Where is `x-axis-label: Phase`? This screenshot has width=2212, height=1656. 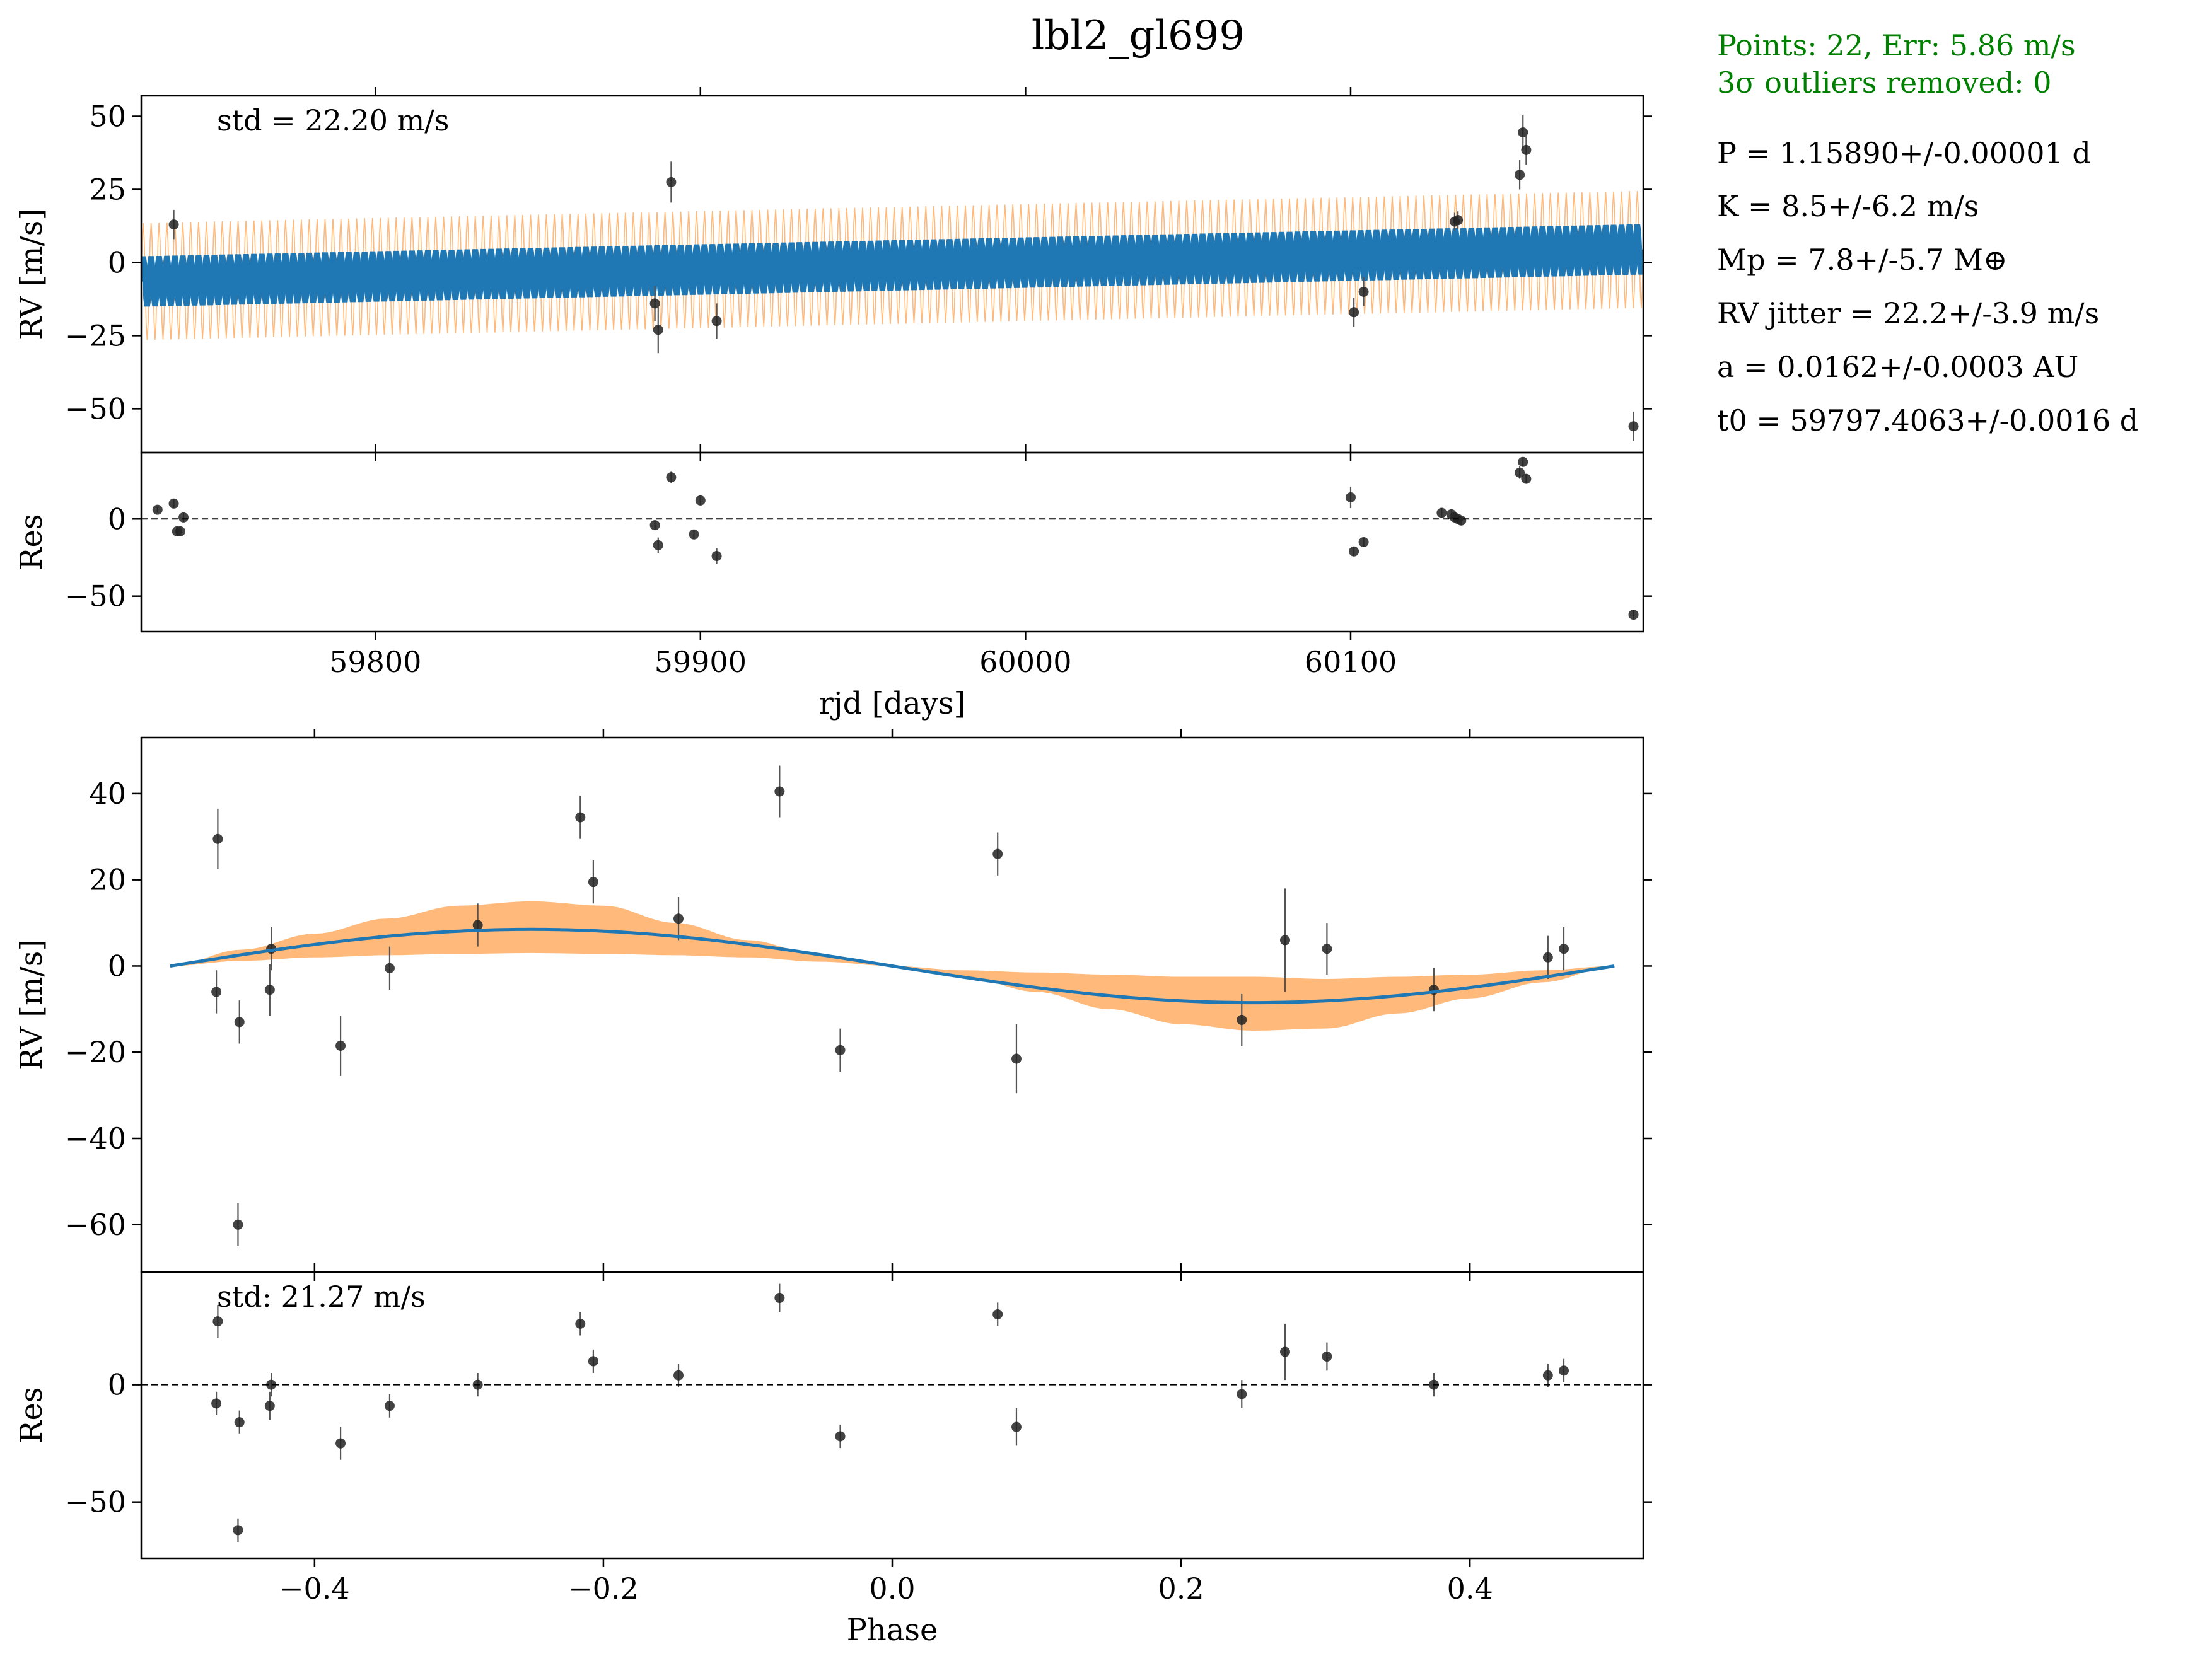
x-axis-label: Phase is located at coordinates (892, 1630).